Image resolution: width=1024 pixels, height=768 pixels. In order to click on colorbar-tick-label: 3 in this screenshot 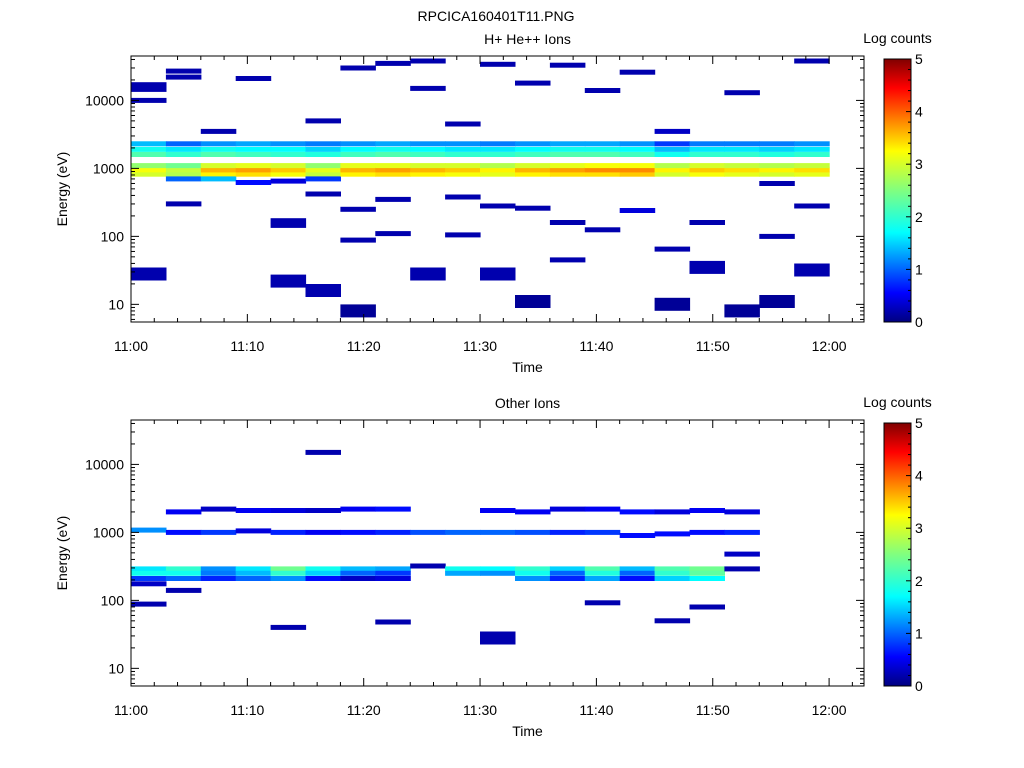, I will do `click(919, 528)`.